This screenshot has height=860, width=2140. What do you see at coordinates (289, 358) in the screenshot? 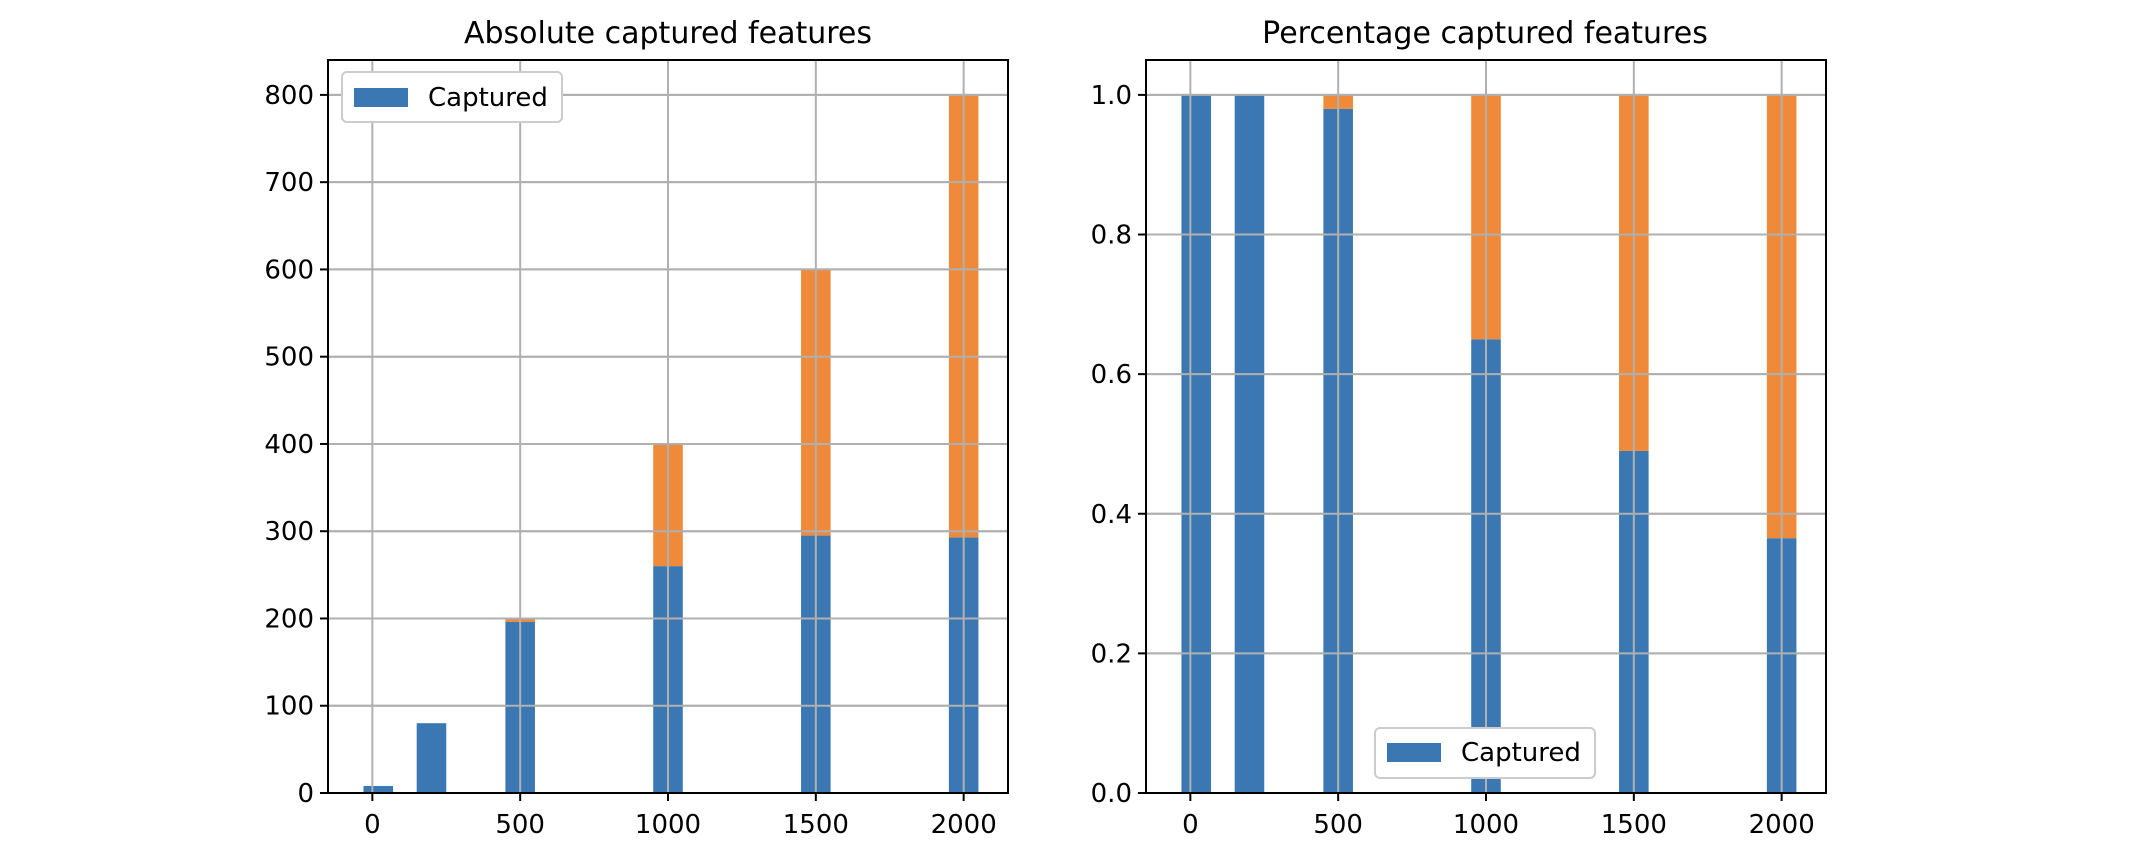
I see `y-tick-label: 500` at bounding box center [289, 358].